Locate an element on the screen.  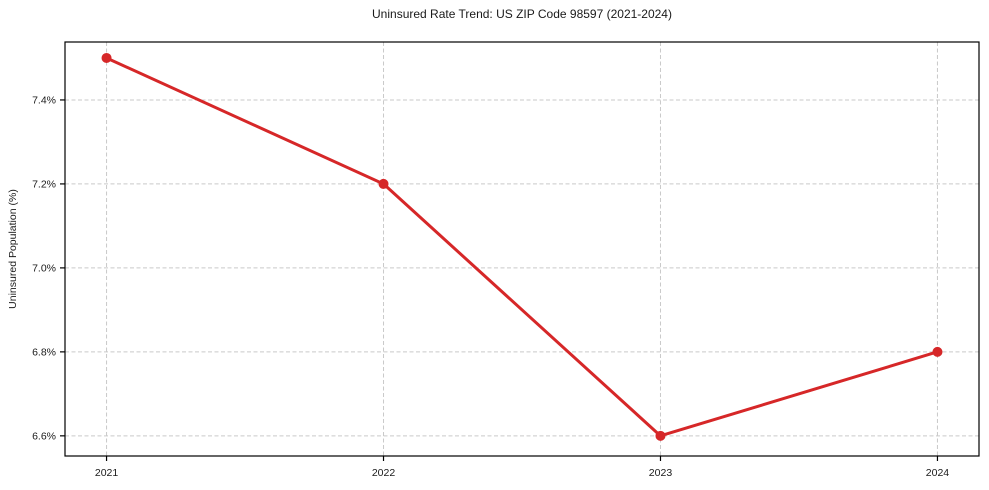
x-tick-label: 2022 is located at coordinates (384, 473).